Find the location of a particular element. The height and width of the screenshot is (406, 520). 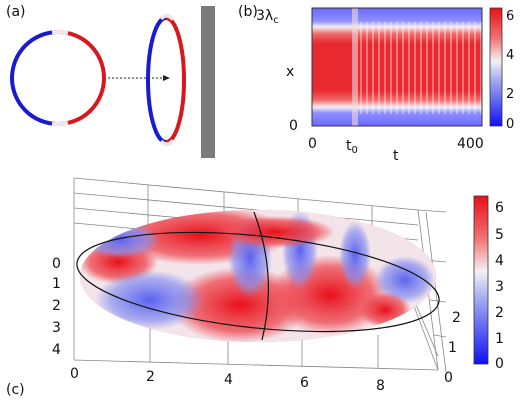

colorbar-c-ticks: 6 5 4 3 2 1 0 is located at coordinates (499, 286).